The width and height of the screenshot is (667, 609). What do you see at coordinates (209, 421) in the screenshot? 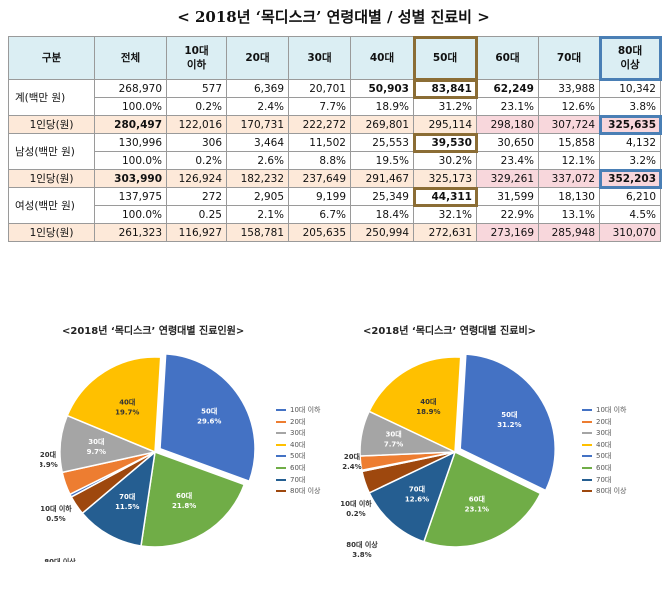
I see `slice-value-label: 29.6%` at bounding box center [209, 421].